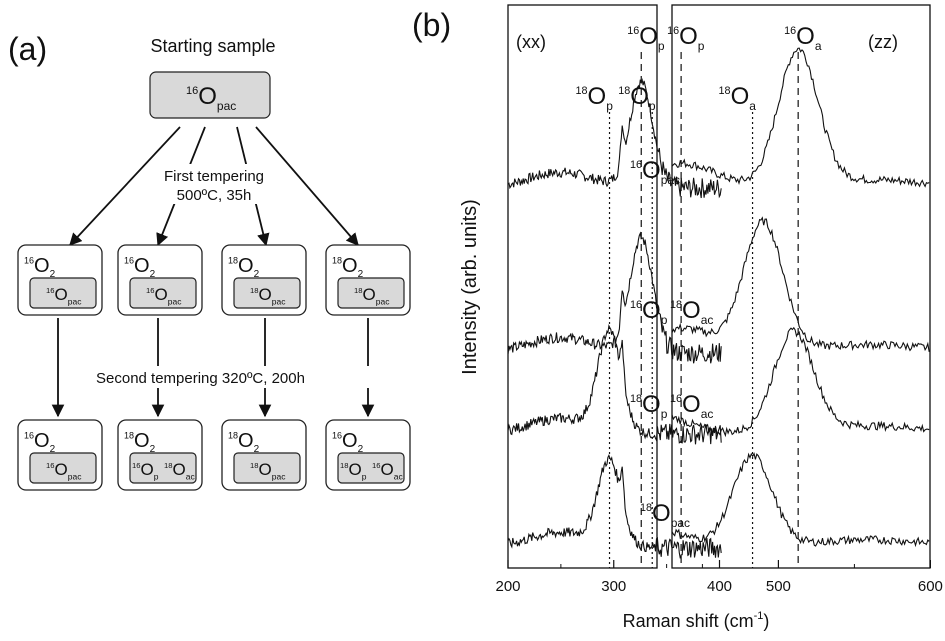  What do you see at coordinates (646, 38) in the screenshot?
I see `reference-line-label-2: 16Op` at bounding box center [646, 38].